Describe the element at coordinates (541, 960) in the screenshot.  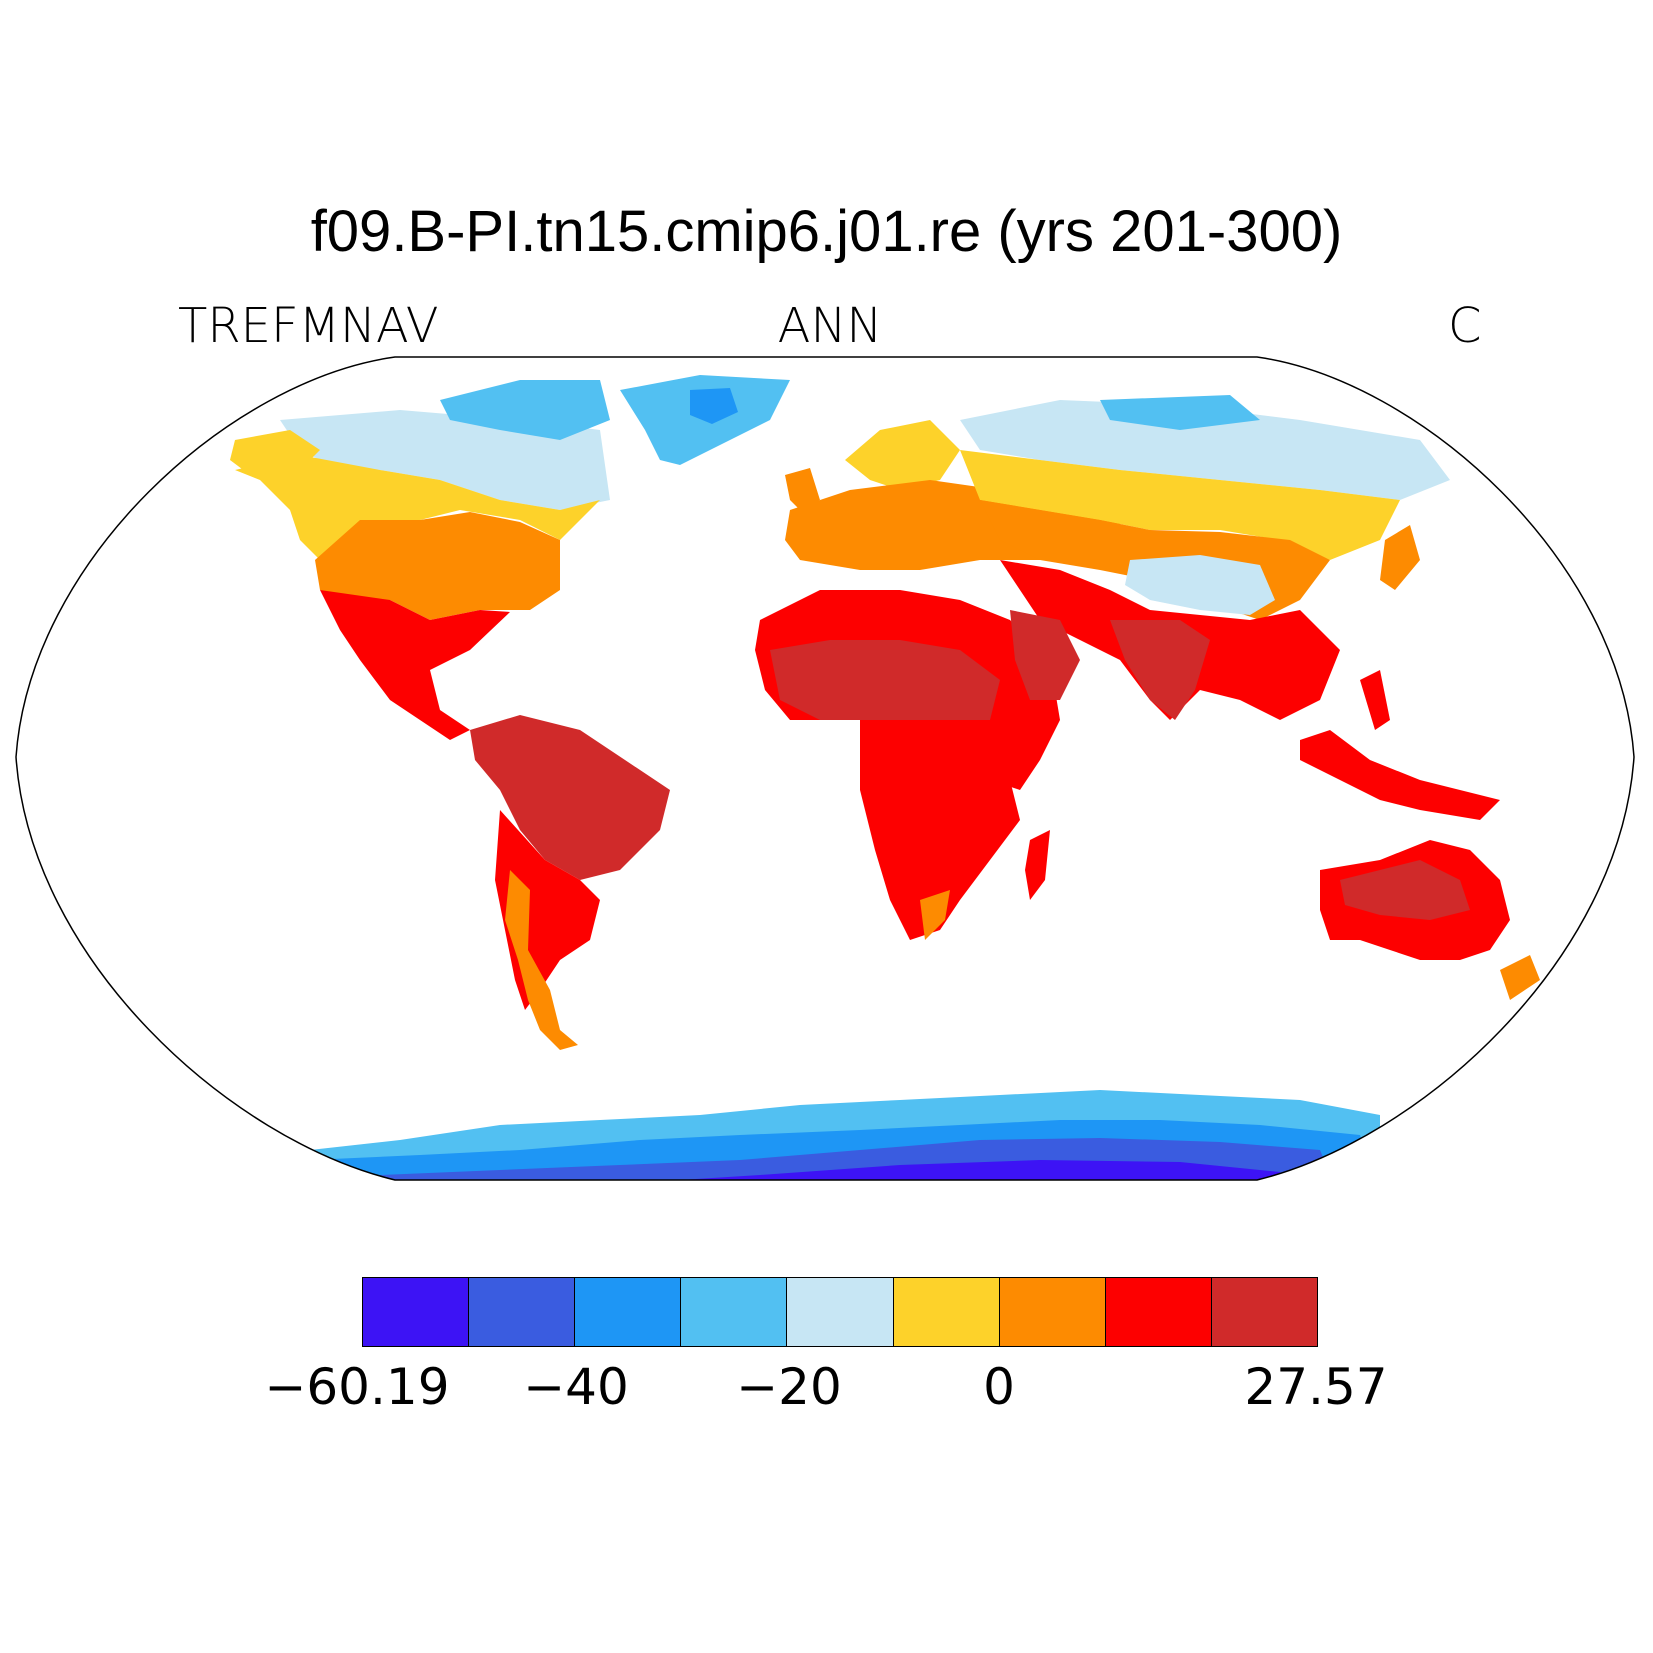
I see `patagonia` at that location.